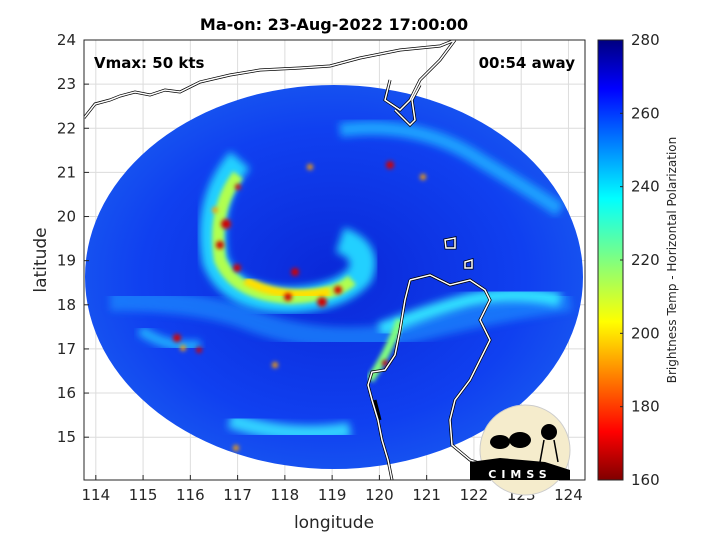 The width and height of the screenshot is (720, 540). I want to click on colorbar, so click(610, 260).